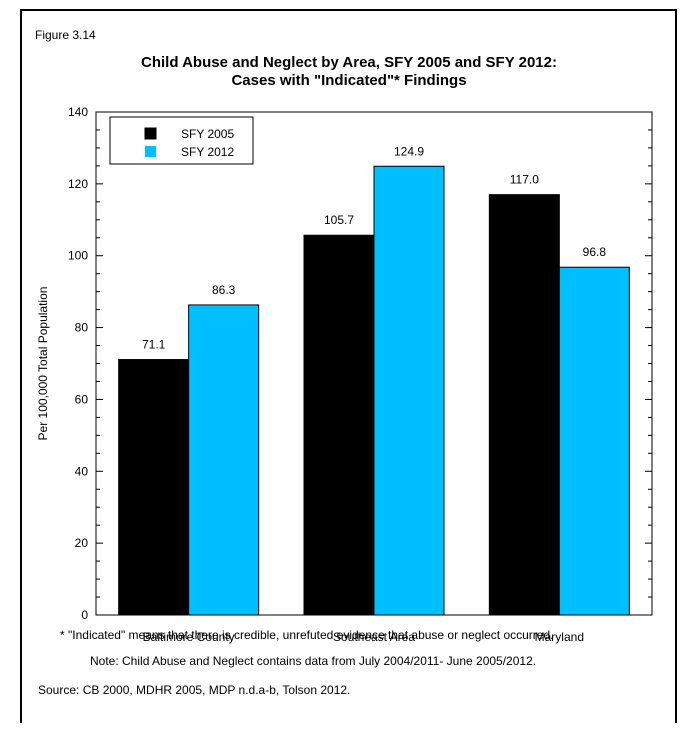 The image size is (698, 731). Describe the element at coordinates (559, 637) in the screenshot. I see `x-tick-label-2: Maryland` at that location.